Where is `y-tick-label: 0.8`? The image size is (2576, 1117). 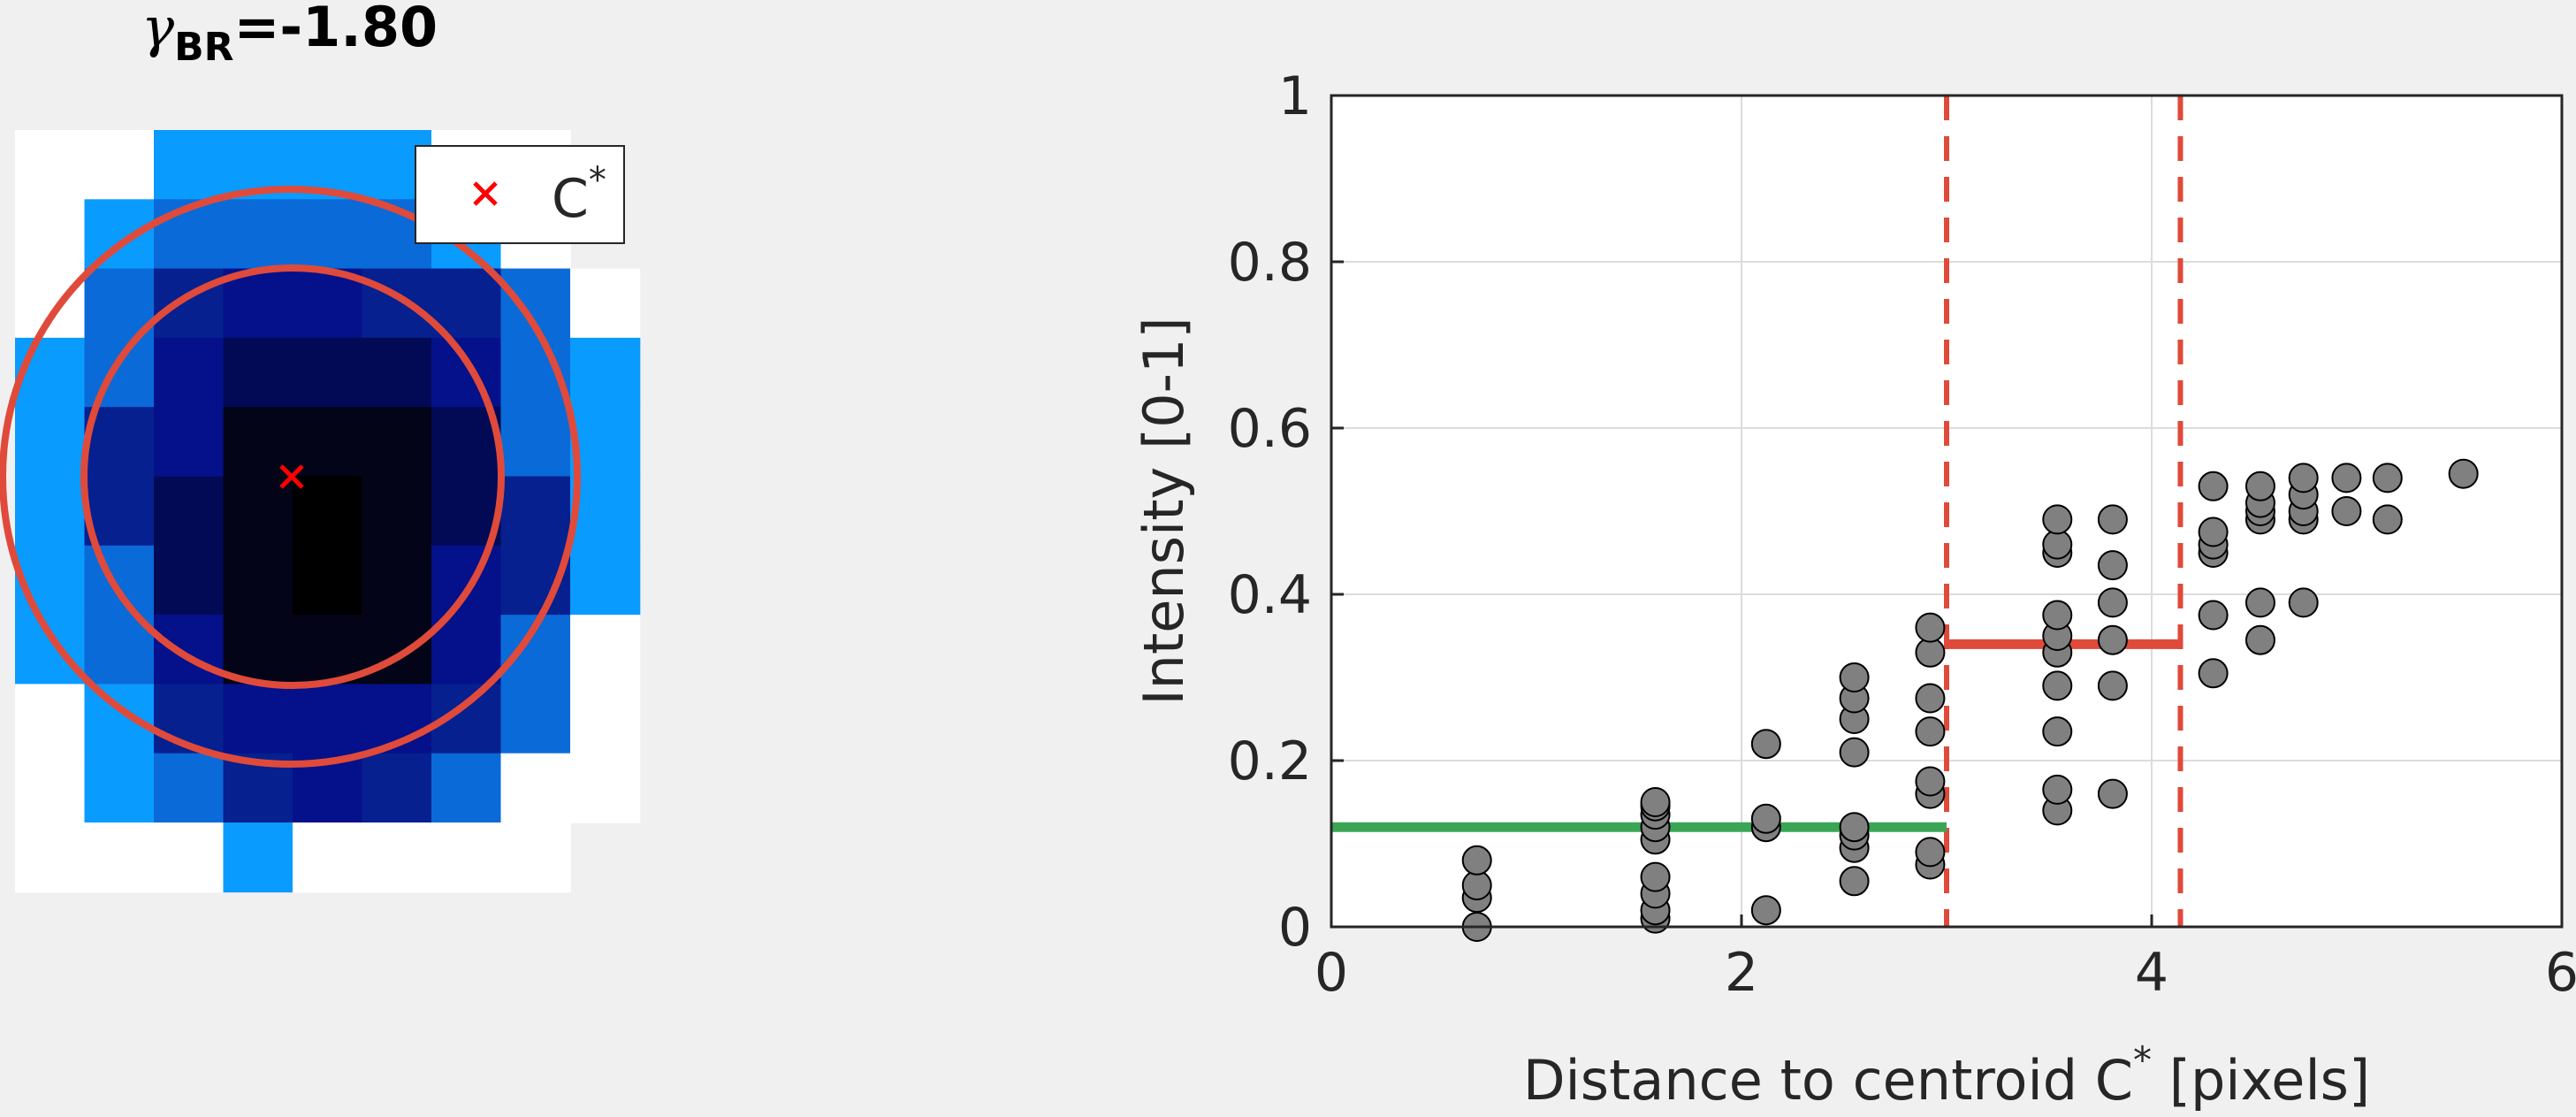 y-tick-label: 0.8 is located at coordinates (1270, 263).